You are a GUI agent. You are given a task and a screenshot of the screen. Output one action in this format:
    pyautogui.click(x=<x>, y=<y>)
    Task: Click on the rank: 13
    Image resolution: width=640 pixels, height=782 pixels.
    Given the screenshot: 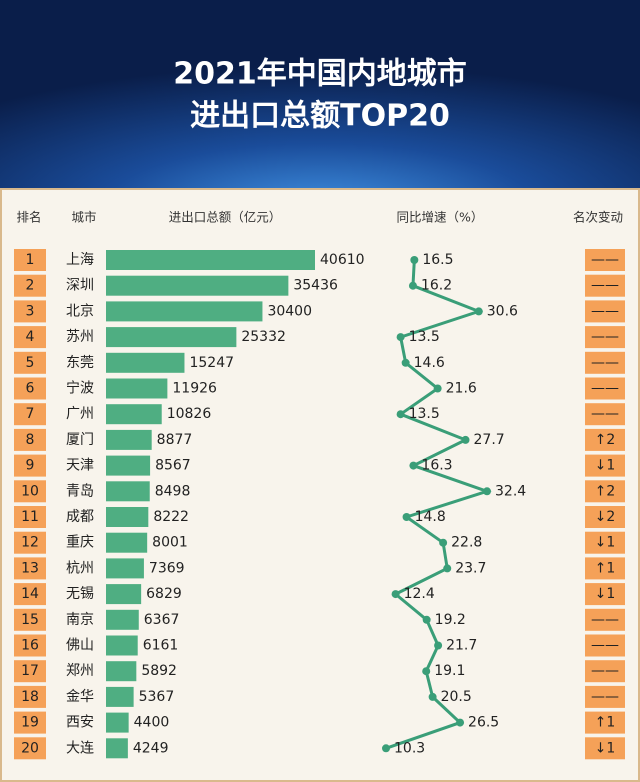 What is the action you would take?
    pyautogui.click(x=30, y=568)
    